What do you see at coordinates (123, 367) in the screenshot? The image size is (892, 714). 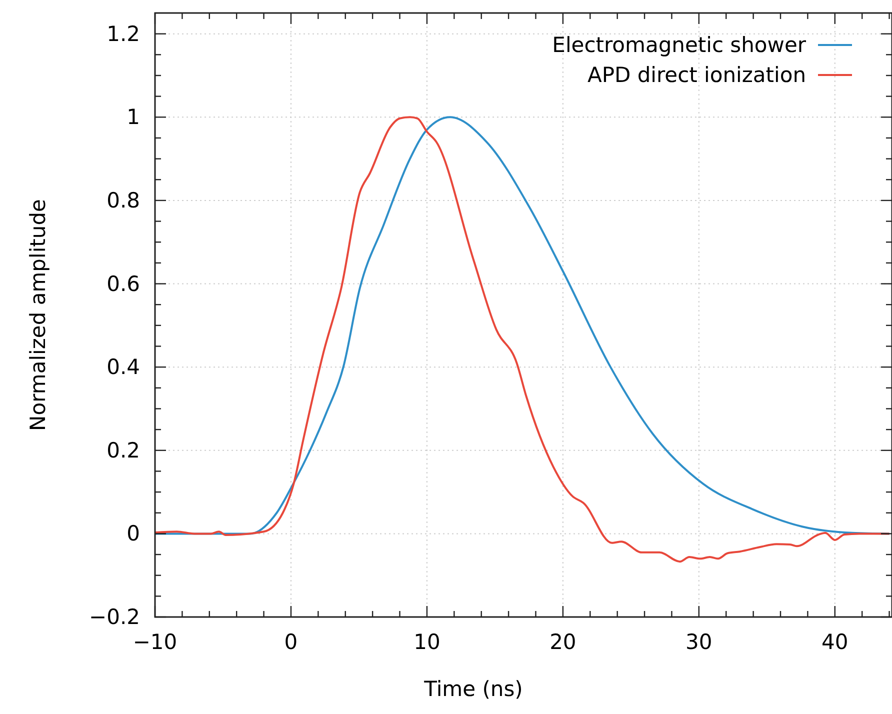 I see `y-tick-label: 0.4` at bounding box center [123, 367].